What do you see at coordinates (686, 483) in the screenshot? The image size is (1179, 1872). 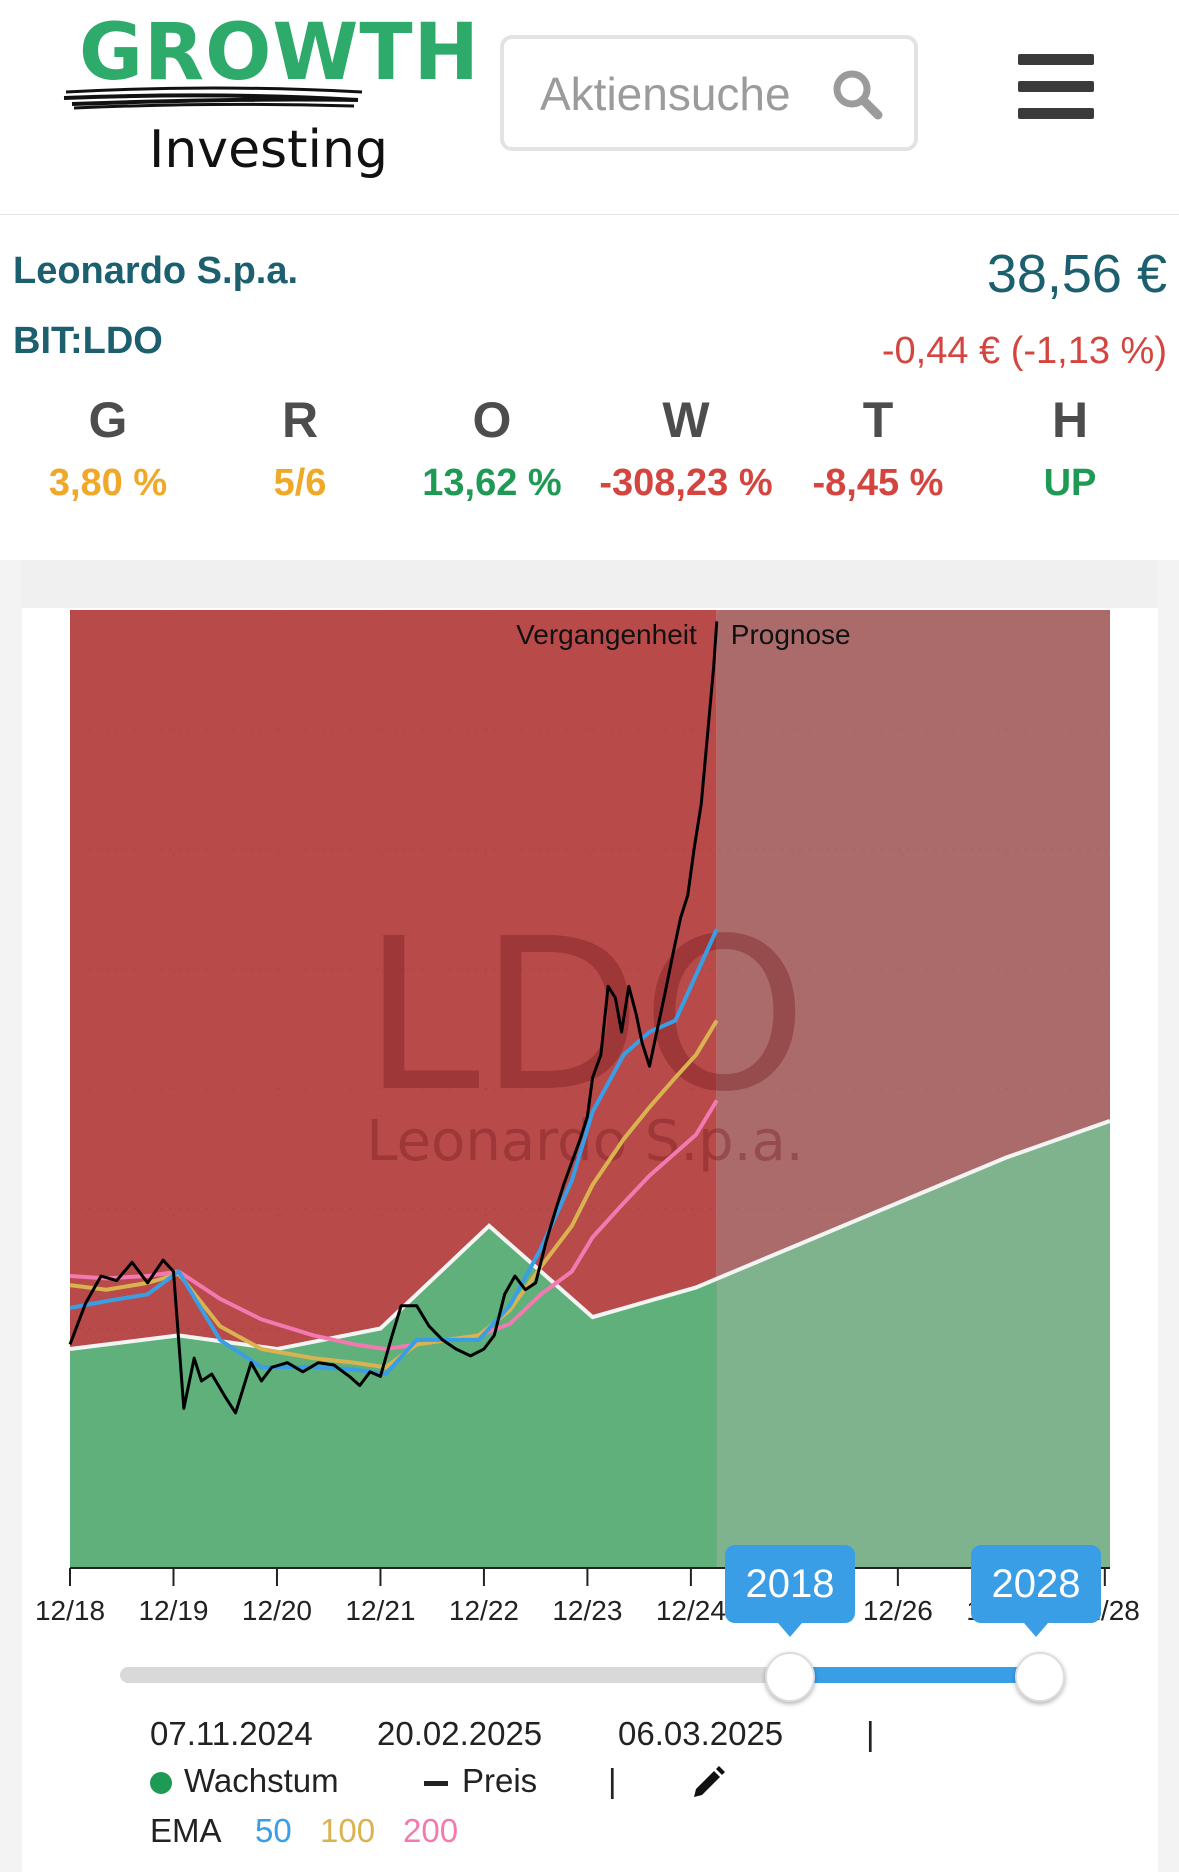 I see `metric-value: -308,23 %` at bounding box center [686, 483].